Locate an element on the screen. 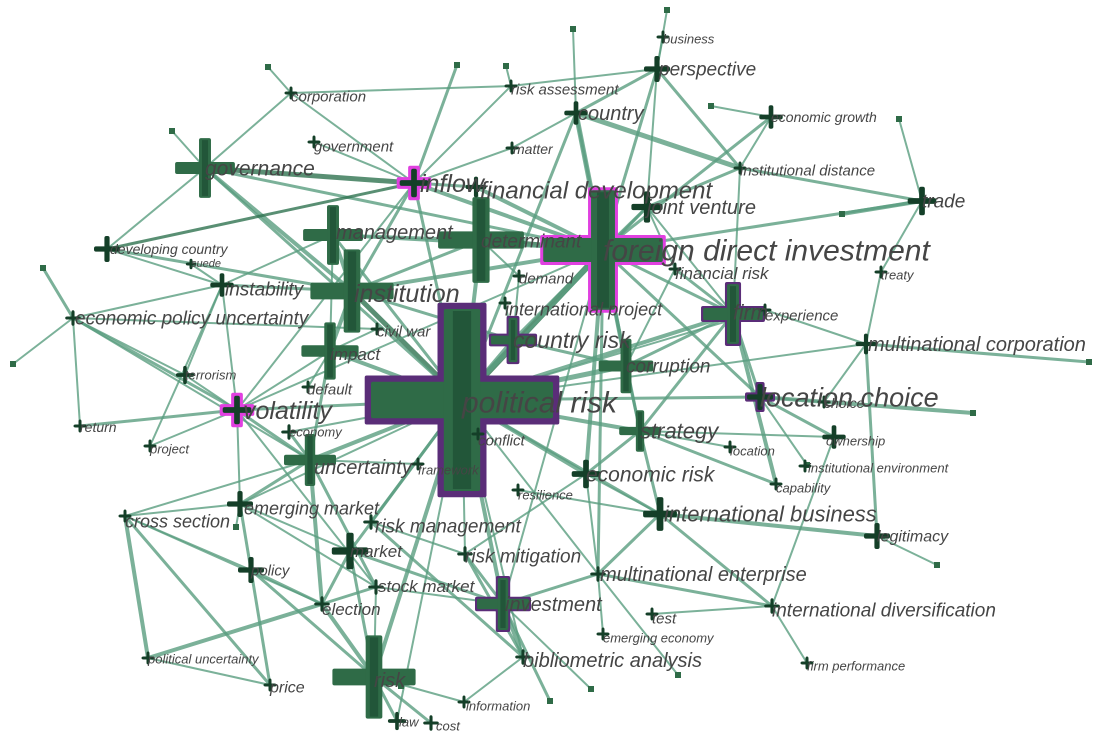 This screenshot has height=735, width=1100. keyword-node-emerging-market is located at coordinates (240, 504).